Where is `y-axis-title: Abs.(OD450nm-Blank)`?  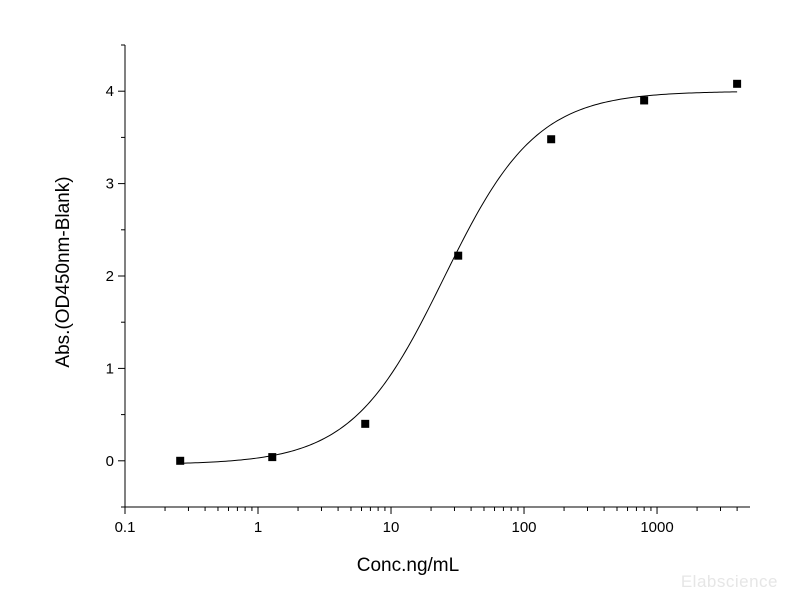 y-axis-title: Abs.(OD450nm-Blank) is located at coordinates (63, 271).